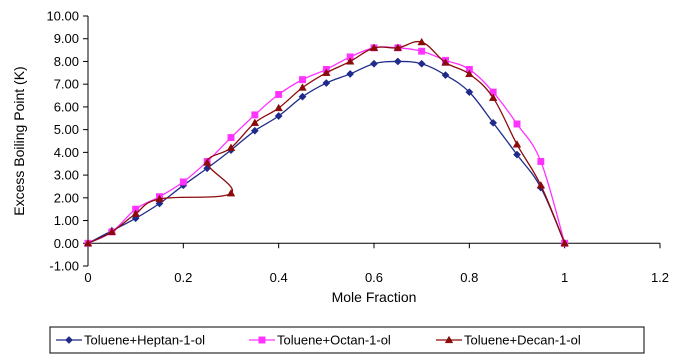 Image resolution: width=678 pixels, height=362 pixels. I want to click on y-tick-label: 10.00, so click(62, 16).